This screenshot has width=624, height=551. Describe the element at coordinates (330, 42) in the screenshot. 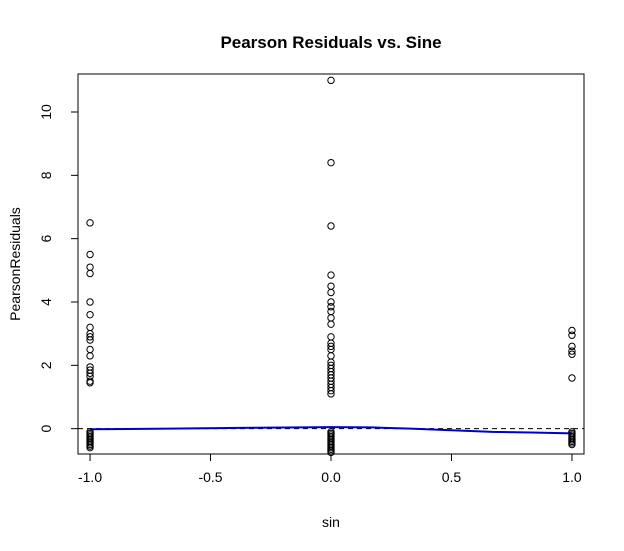

I see `chart-title: Pearson Residuals vs. Sine` at that location.